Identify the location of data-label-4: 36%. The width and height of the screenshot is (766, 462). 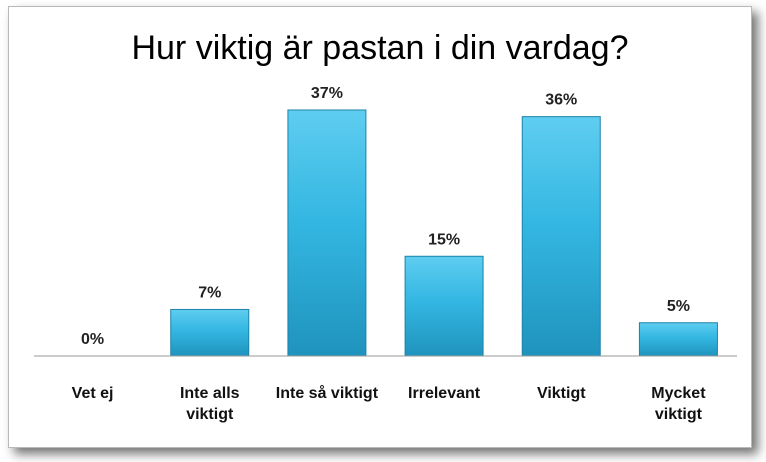
(561, 100).